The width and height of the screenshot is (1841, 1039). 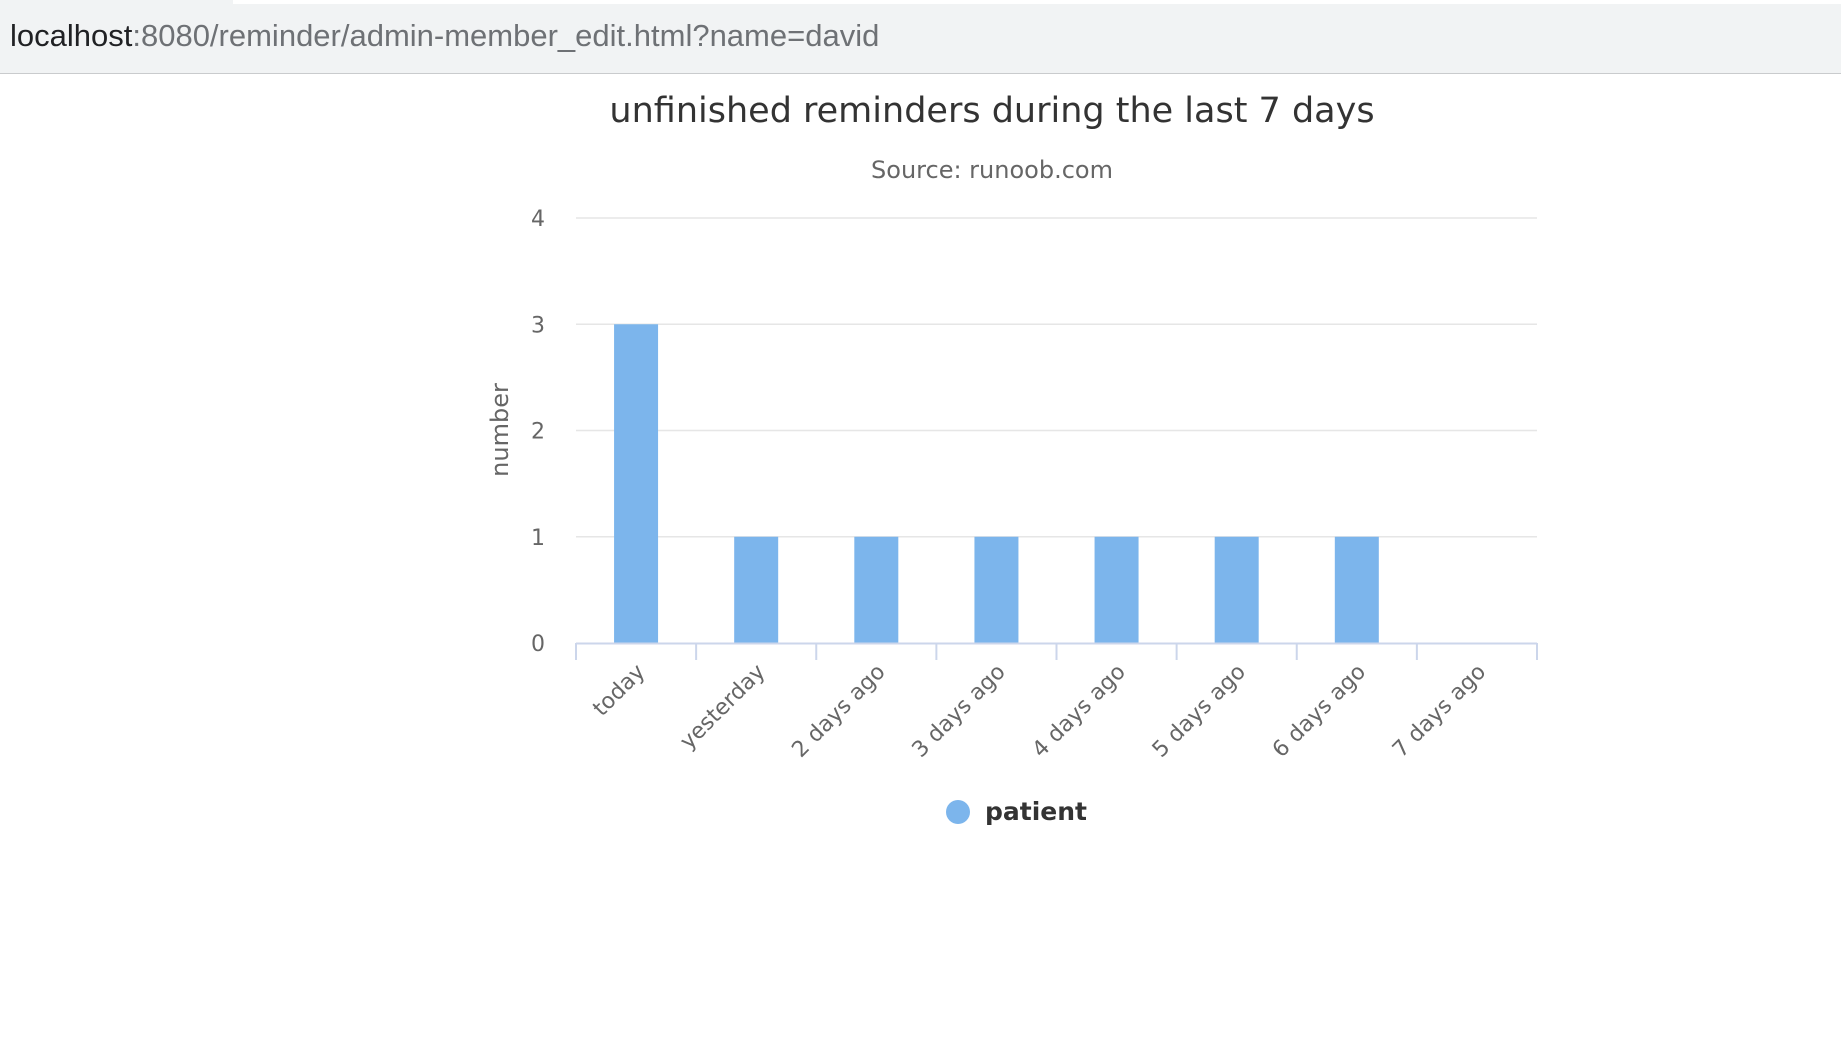 I want to click on legend: patient, so click(x=1016, y=811).